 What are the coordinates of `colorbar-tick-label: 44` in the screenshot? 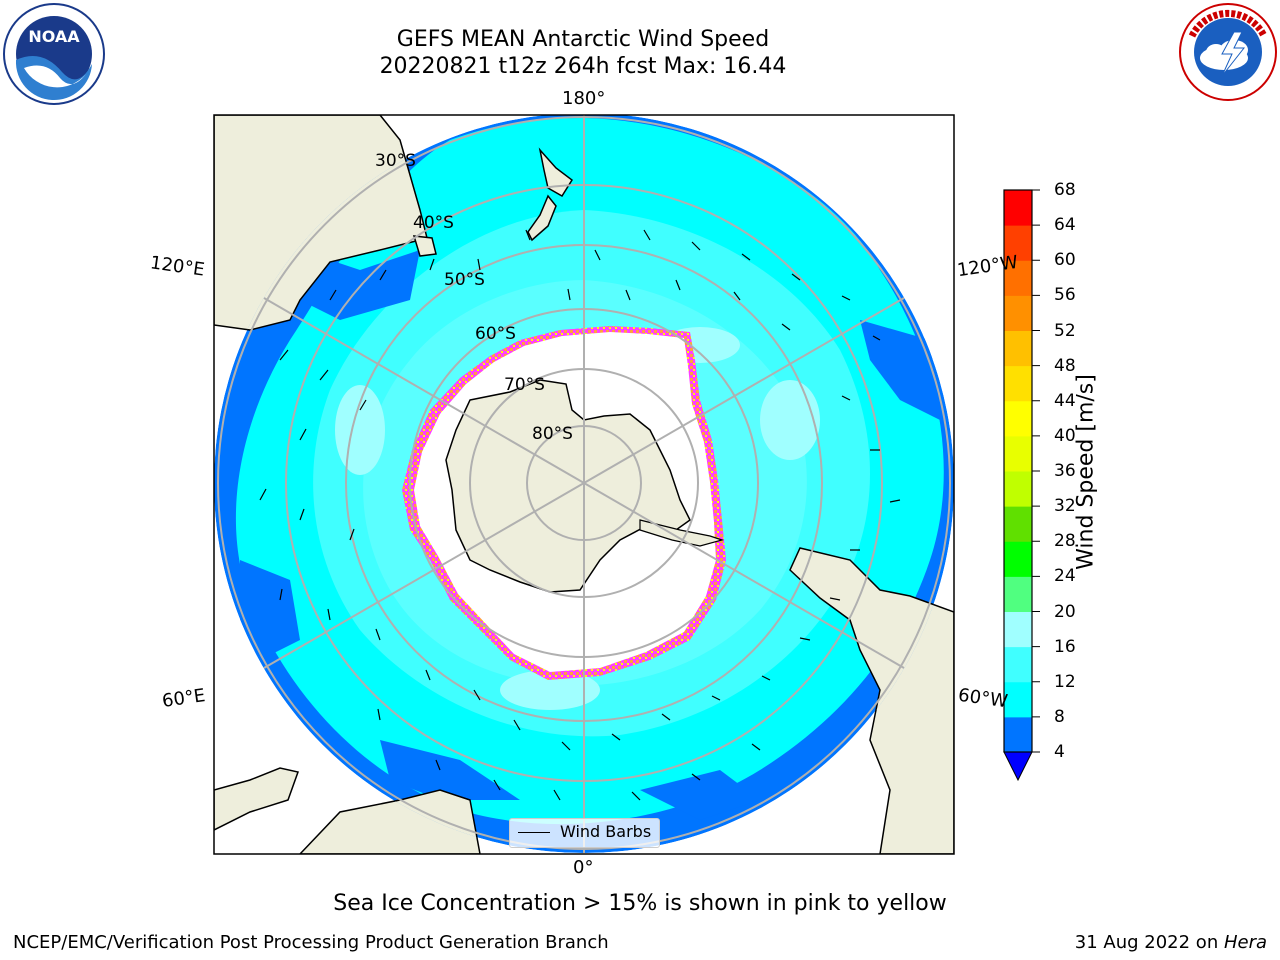 It's located at (1065, 400).